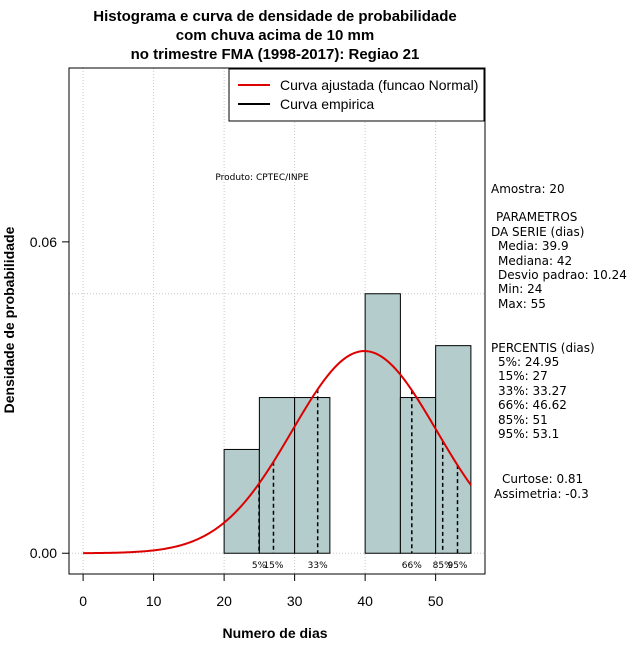  I want to click on legend-box, so click(356, 95).